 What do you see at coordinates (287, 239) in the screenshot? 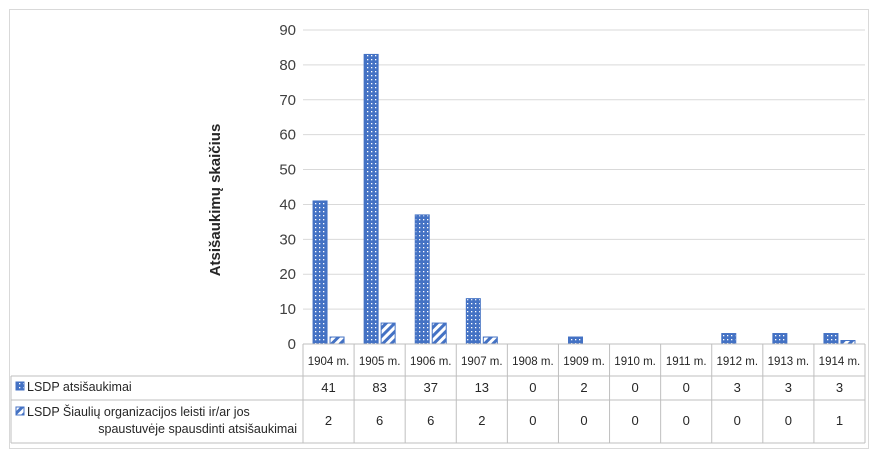
I see `y-tick-label: 30` at bounding box center [287, 239].